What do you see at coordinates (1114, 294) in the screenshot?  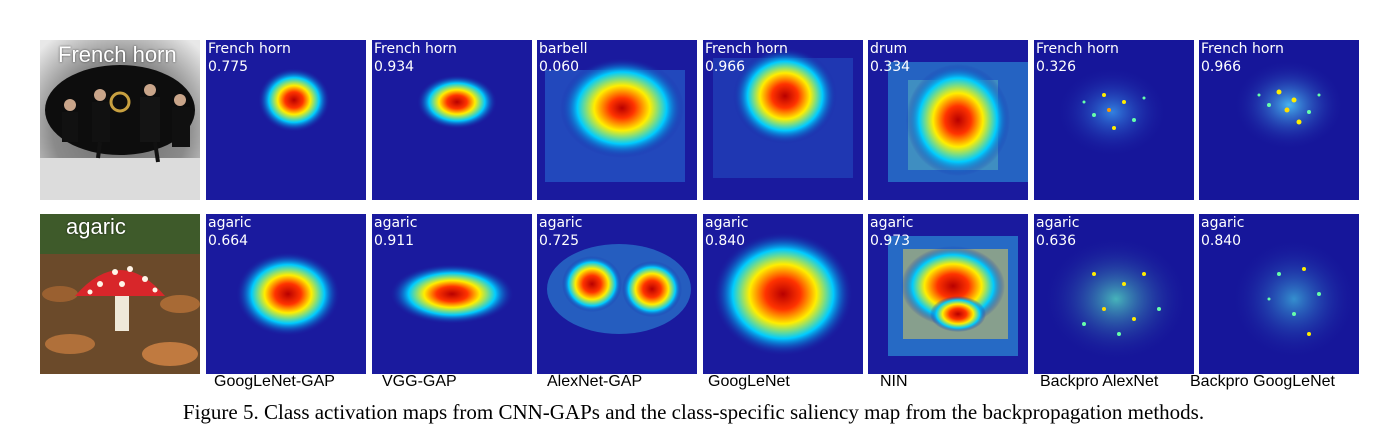 I see `saliency-tile: agaric 0.636` at bounding box center [1114, 294].